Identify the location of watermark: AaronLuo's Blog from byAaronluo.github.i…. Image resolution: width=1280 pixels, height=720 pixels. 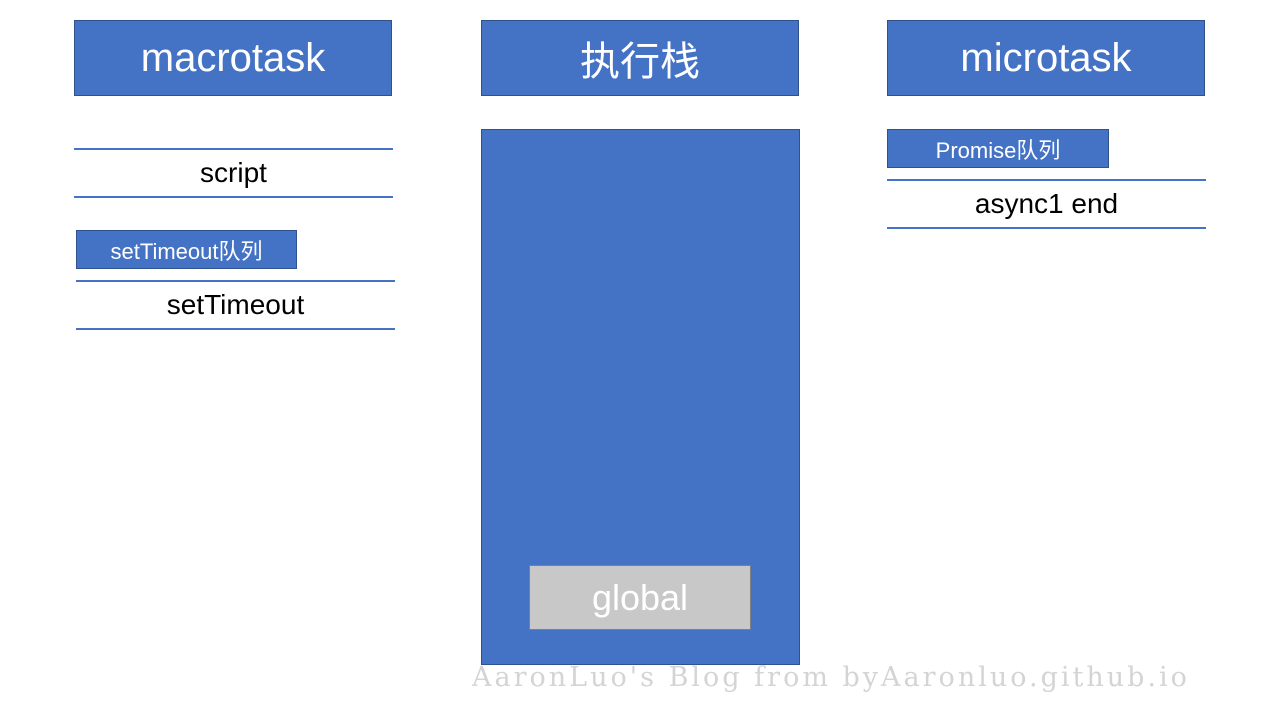
(831, 677).